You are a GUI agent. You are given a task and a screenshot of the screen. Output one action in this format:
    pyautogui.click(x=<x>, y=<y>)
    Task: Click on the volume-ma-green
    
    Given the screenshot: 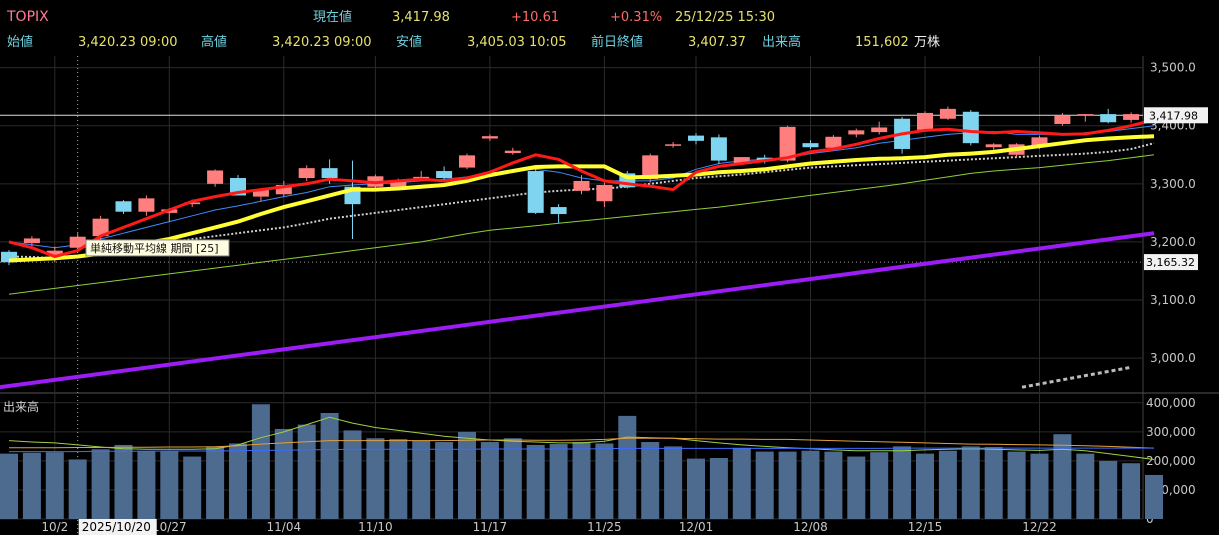 What is the action you would take?
    pyautogui.click(x=581, y=438)
    